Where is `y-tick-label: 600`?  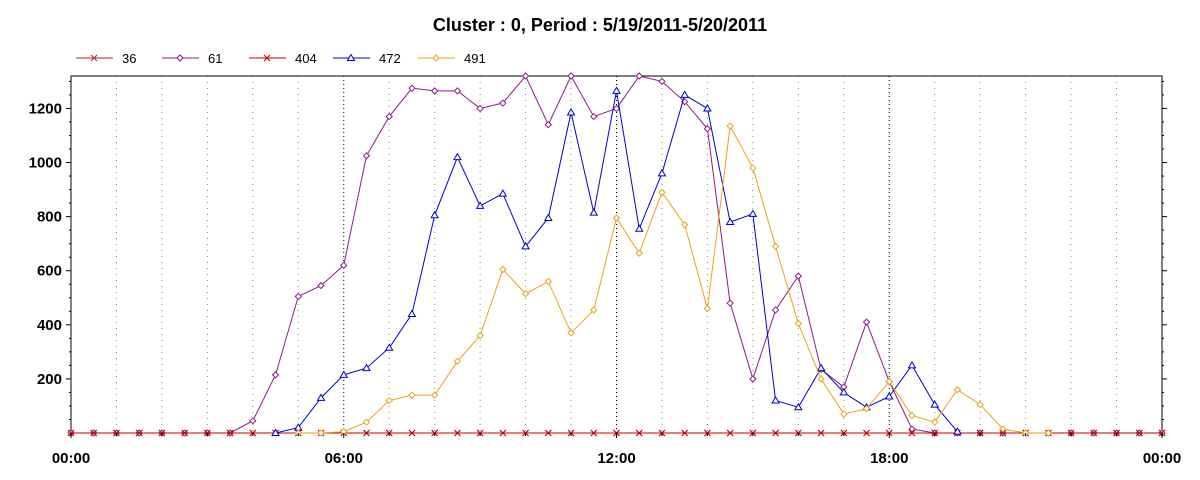 y-tick-label: 600 is located at coordinates (49, 271).